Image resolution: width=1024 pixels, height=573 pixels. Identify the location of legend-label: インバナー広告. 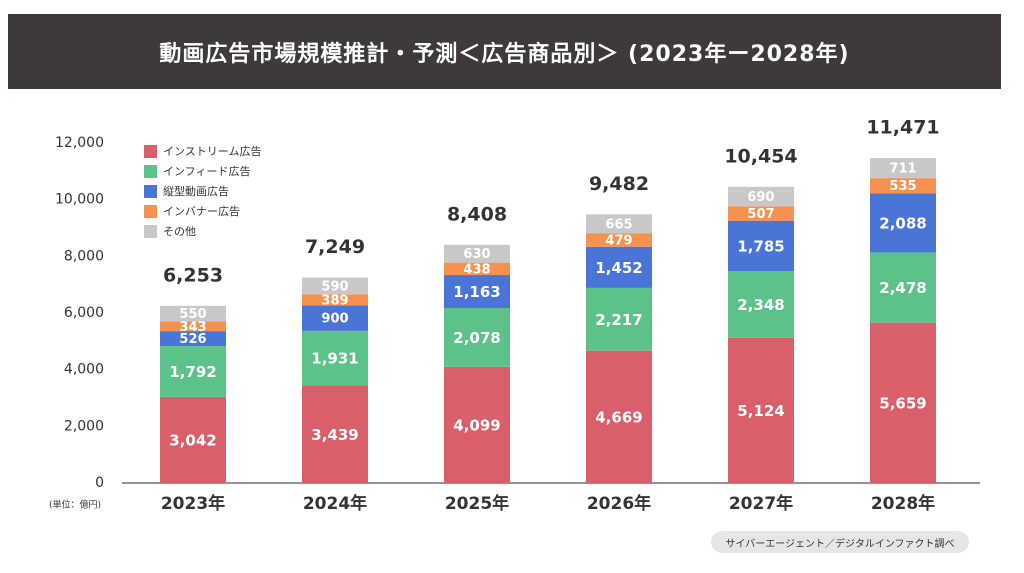
(201, 211).